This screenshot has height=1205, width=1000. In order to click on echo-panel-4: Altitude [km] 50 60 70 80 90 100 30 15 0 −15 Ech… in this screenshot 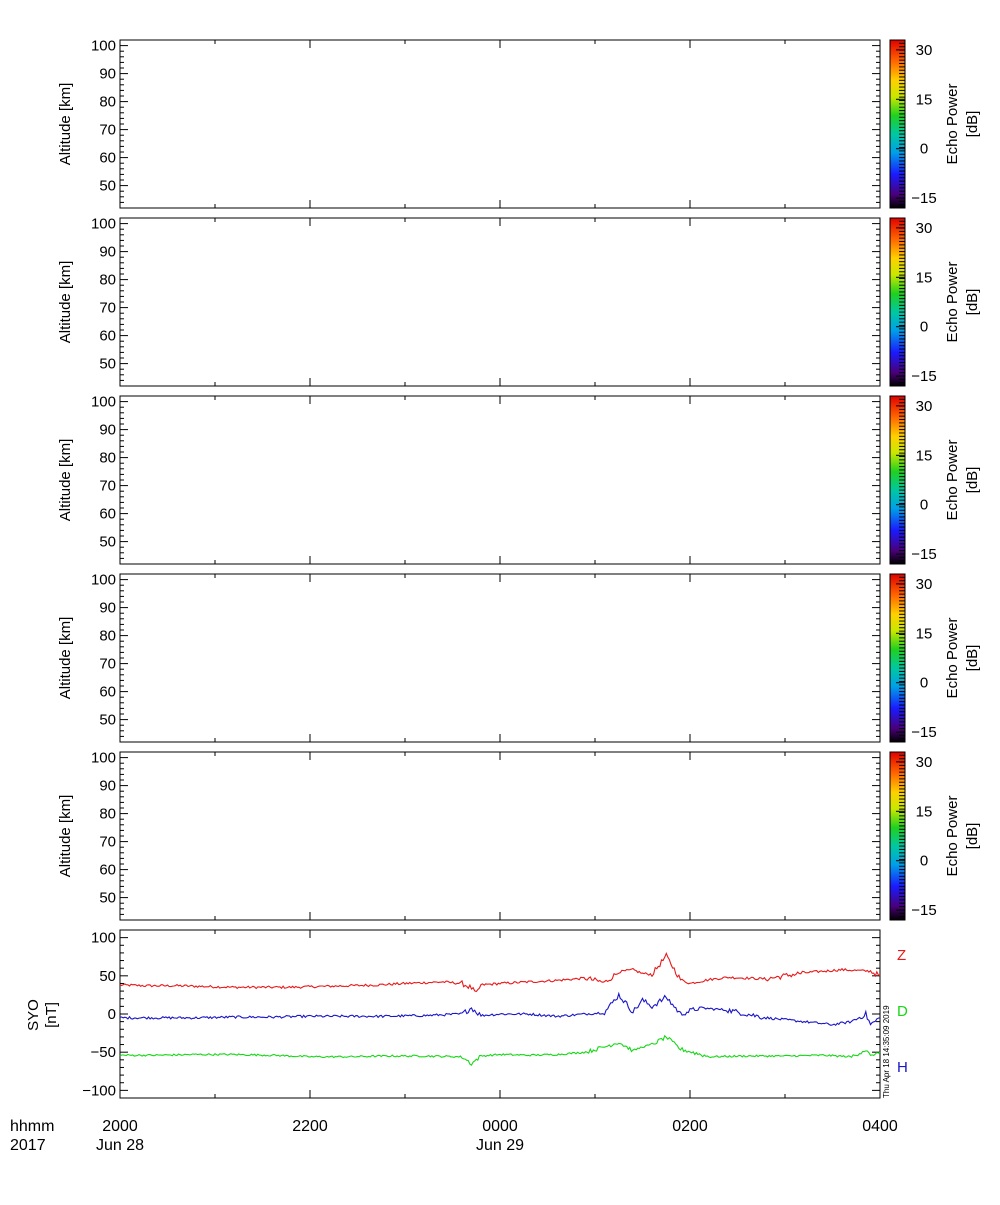, I will do `click(519, 657)`.